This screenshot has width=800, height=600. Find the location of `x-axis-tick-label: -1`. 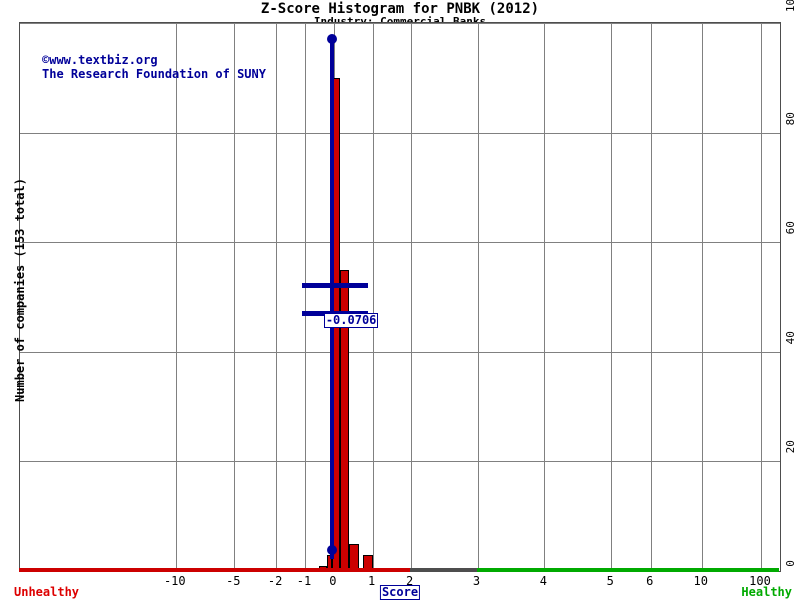

x-axis-tick-label: -1 is located at coordinates (304, 581).